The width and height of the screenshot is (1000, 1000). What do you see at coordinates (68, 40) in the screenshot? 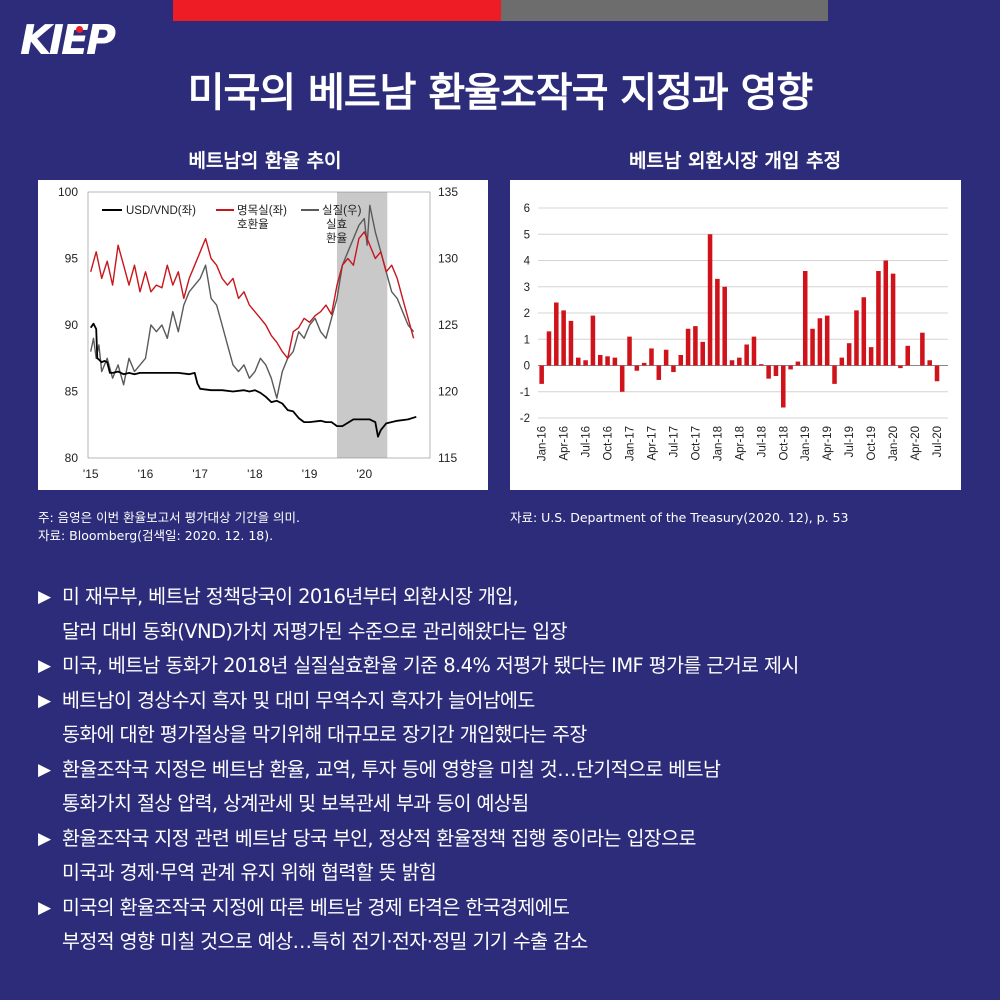
I see `logo-text: KIEP` at bounding box center [68, 40].